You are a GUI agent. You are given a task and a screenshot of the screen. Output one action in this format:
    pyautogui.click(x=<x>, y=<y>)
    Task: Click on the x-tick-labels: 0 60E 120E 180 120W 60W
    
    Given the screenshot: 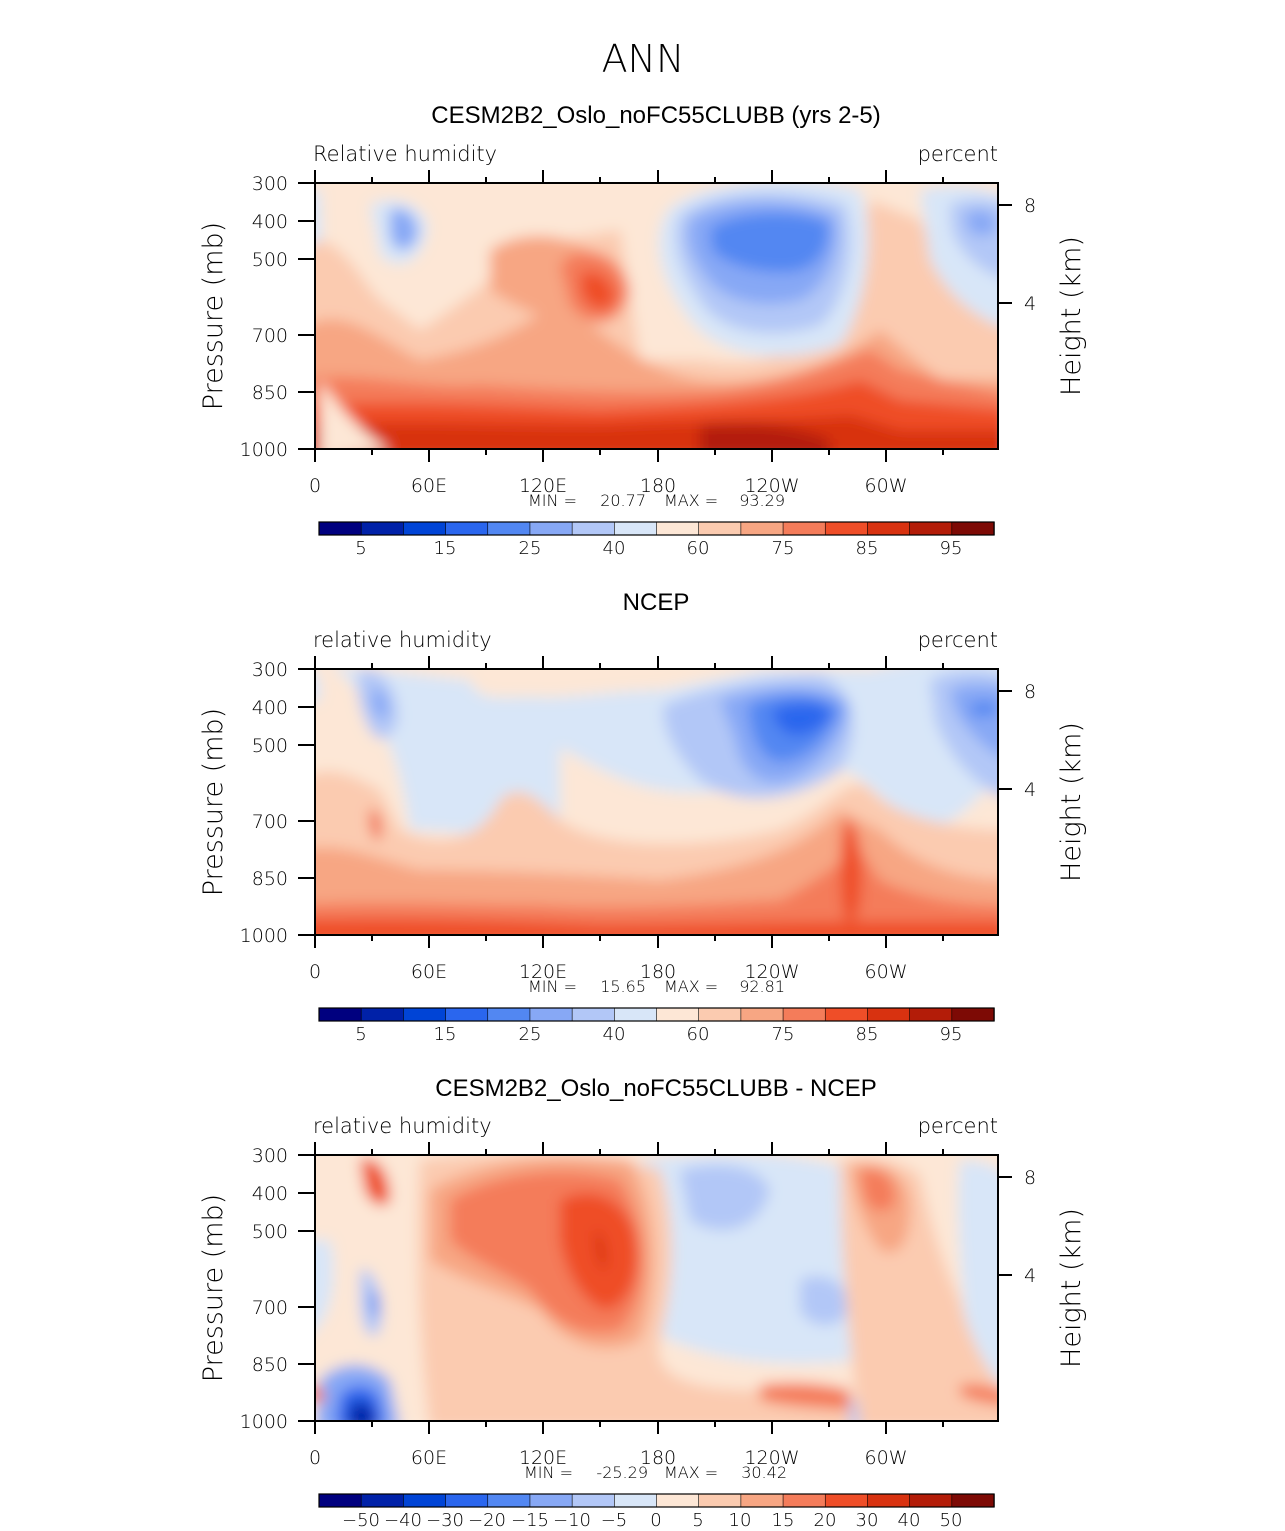 What is the action you would take?
    pyautogui.click(x=608, y=972)
    